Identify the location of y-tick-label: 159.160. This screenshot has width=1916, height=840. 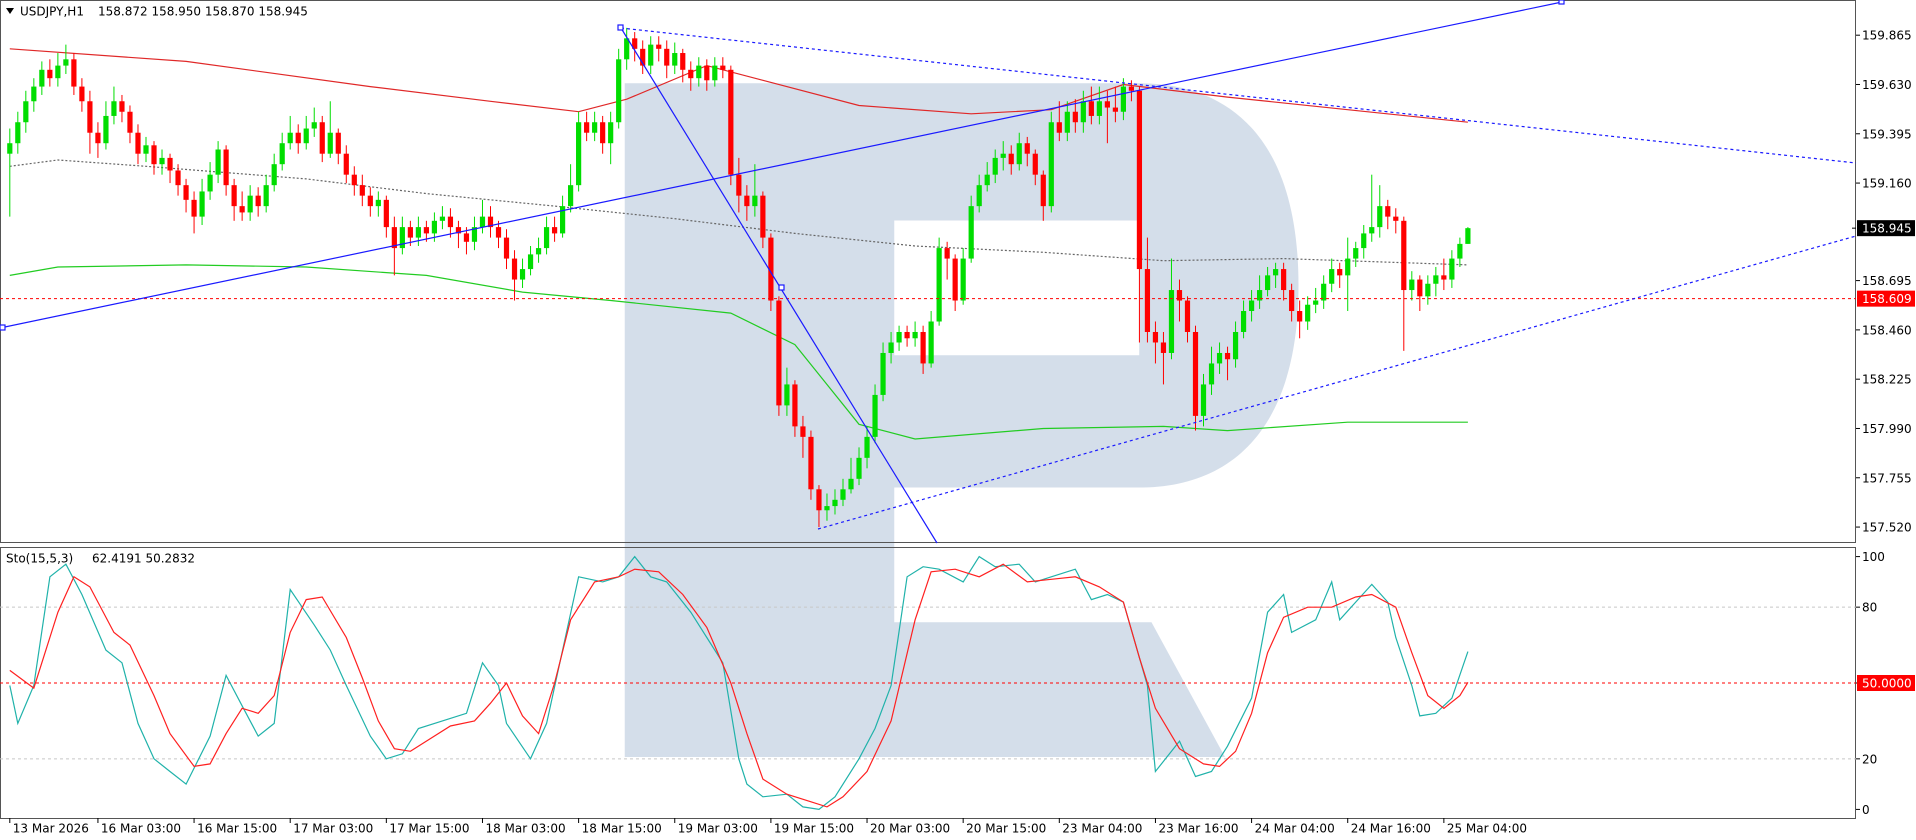
(1887, 184).